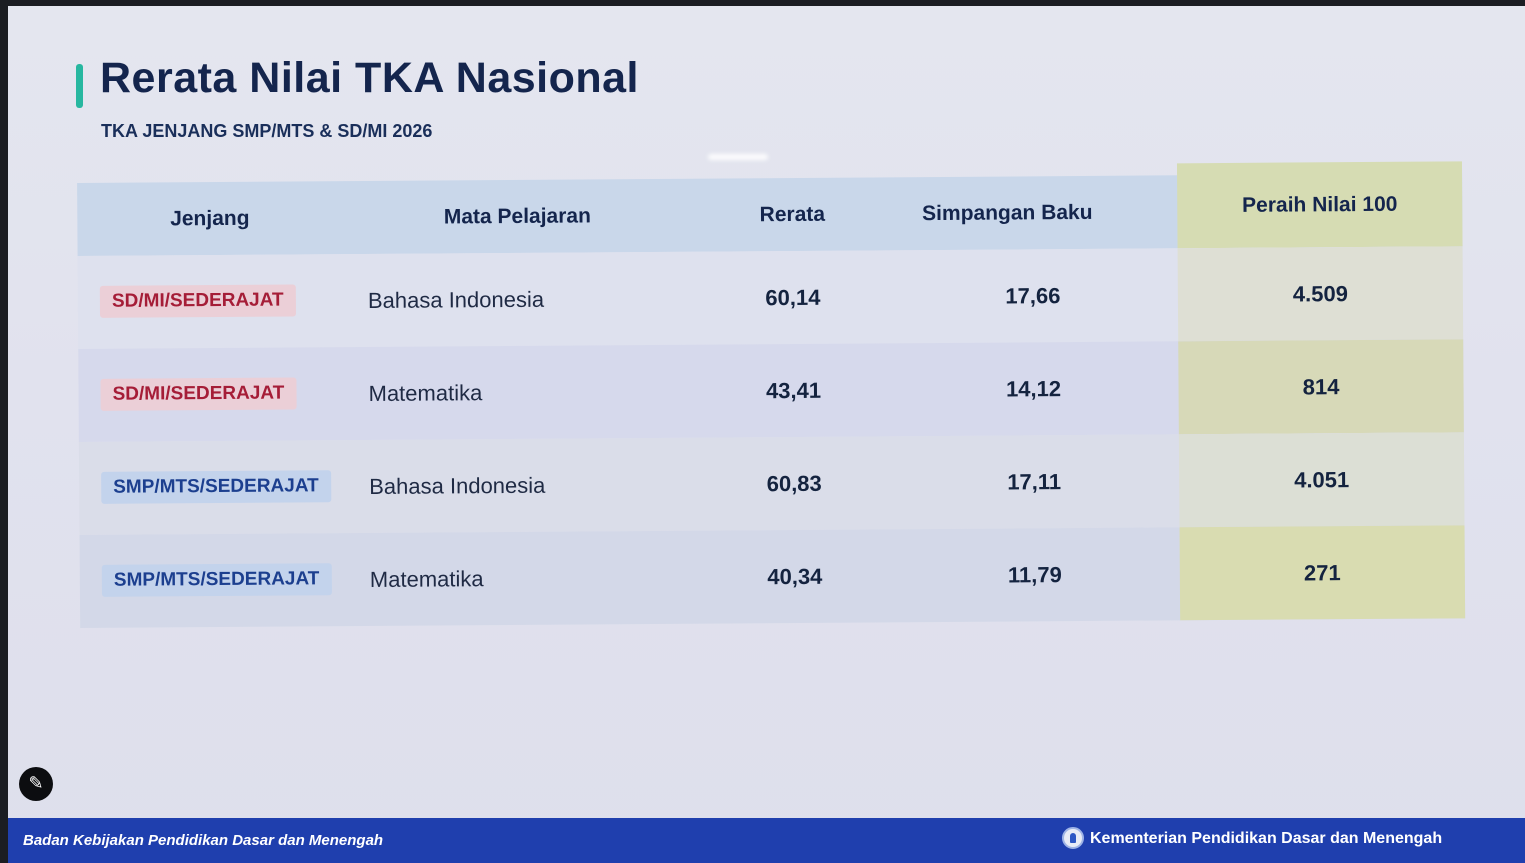 The height and width of the screenshot is (863, 1525). What do you see at coordinates (793, 390) in the screenshot?
I see `mean-cell: 43,41` at bounding box center [793, 390].